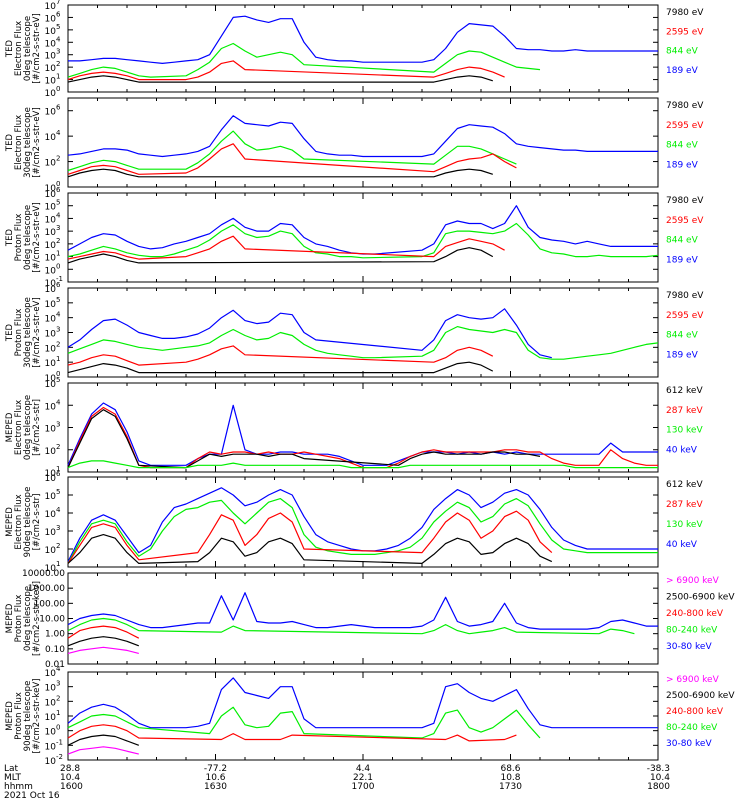  What do you see at coordinates (28, 142) in the screenshot?
I see `y-axis-label: 30deg telescope` at bounding box center [28, 142].